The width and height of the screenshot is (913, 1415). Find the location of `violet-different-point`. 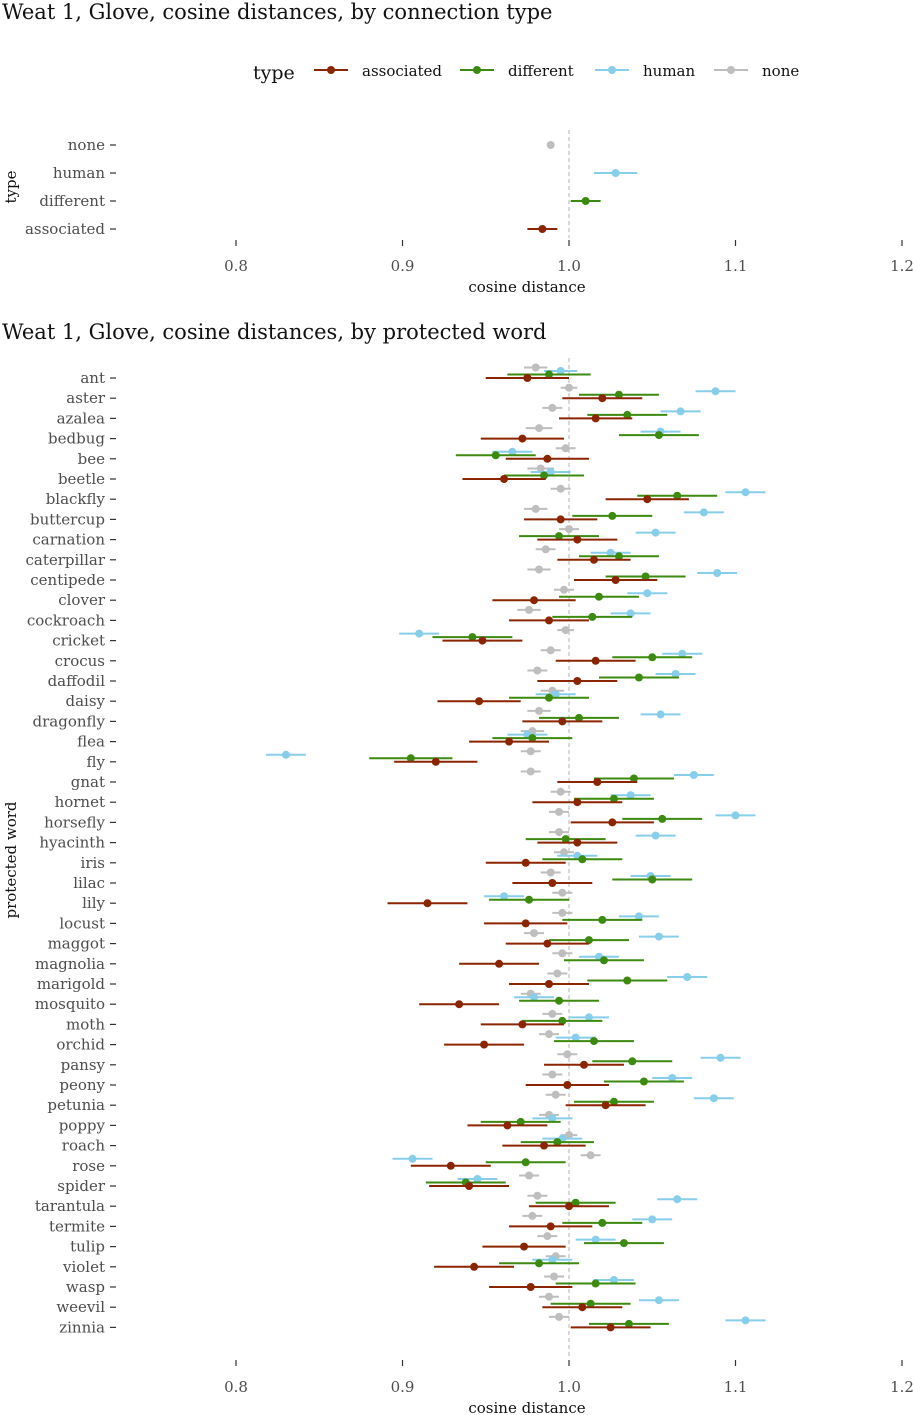

violet-different-point is located at coordinates (539, 1263).